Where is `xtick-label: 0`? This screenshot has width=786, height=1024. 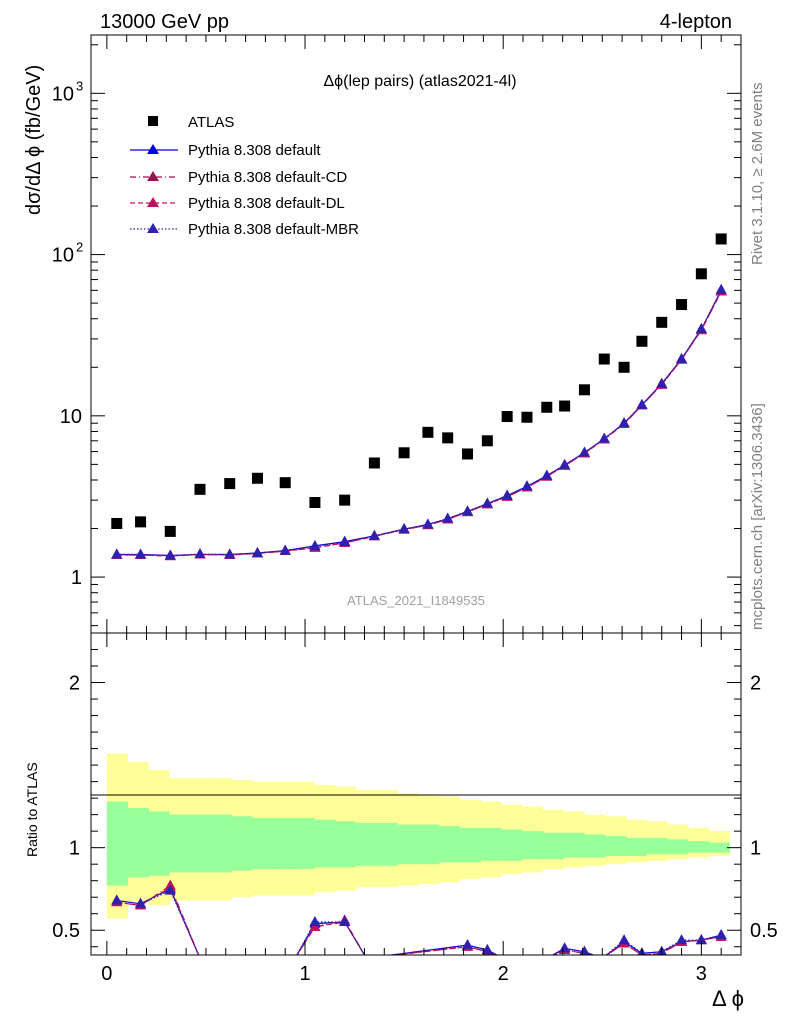 xtick-label: 0 is located at coordinates (106, 974).